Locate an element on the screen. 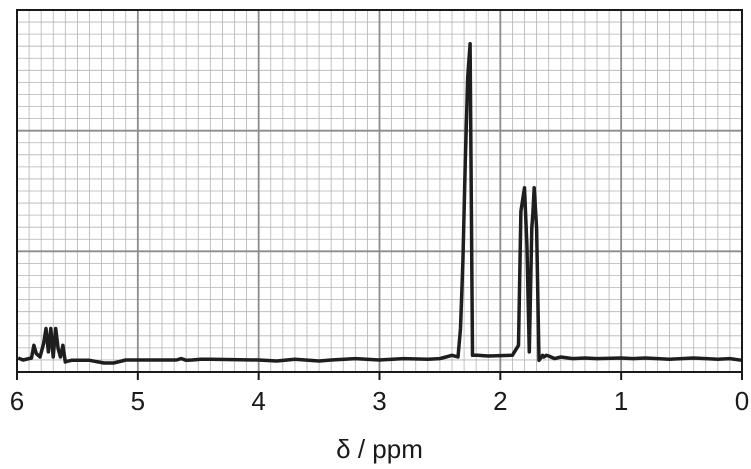  x-axis-label: δ / ppm is located at coordinates (379, 449).